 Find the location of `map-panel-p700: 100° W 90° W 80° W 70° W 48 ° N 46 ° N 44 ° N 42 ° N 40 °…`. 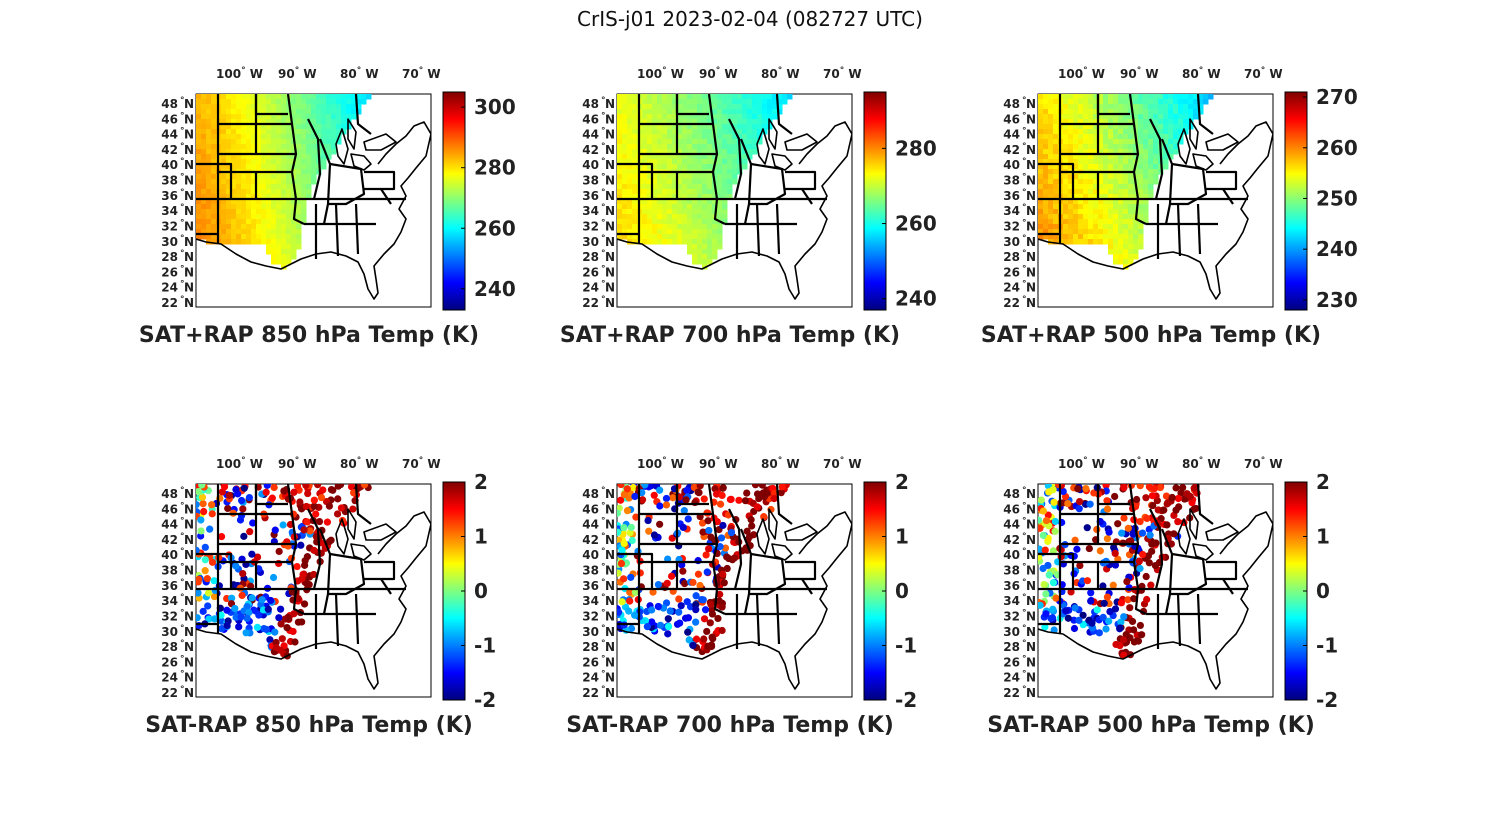

map-panel-p700: 100° W 90° W 80° W 70° W 48 ° N 46 ° N 44 ° N 42 ° N 40 °… is located at coordinates (757, 212).